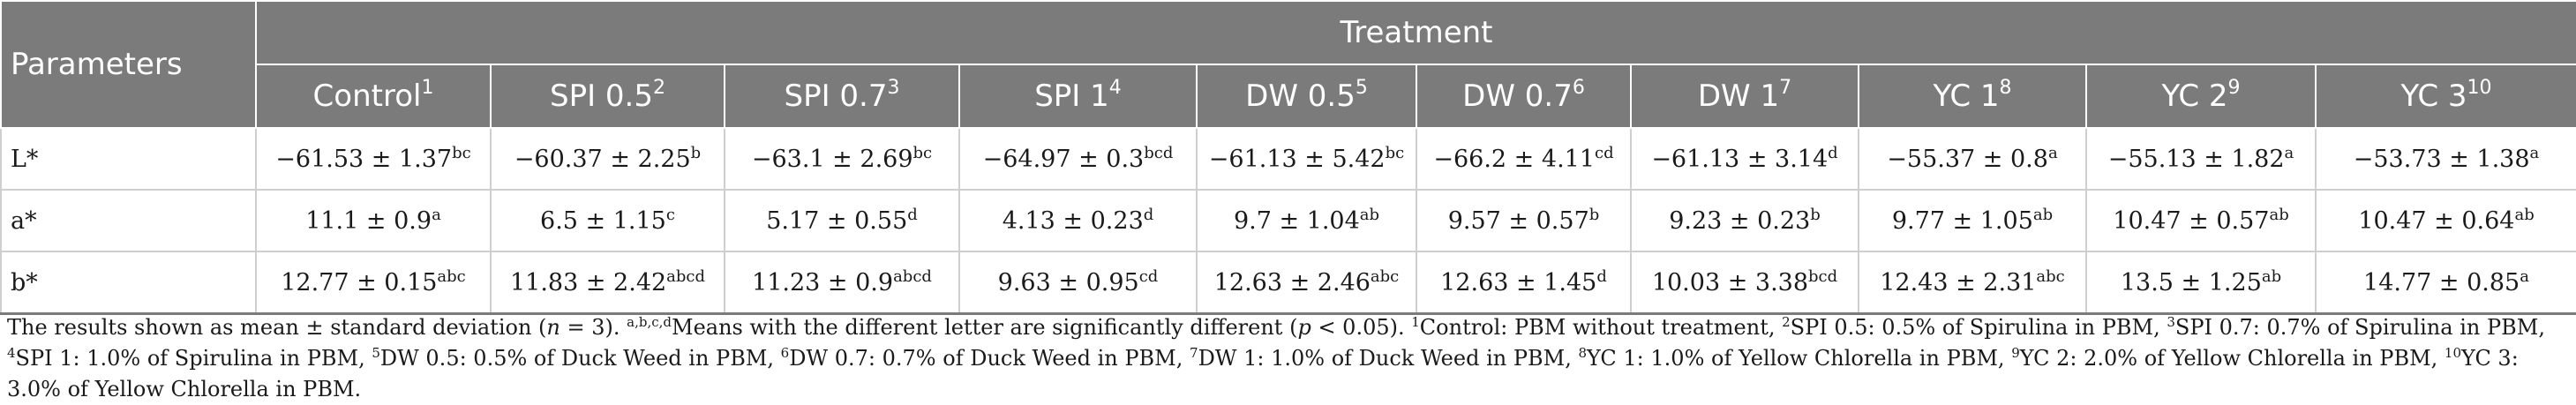 The width and height of the screenshot is (2576, 405). I want to click on footnote-def-mark: 8, so click(1582, 353).